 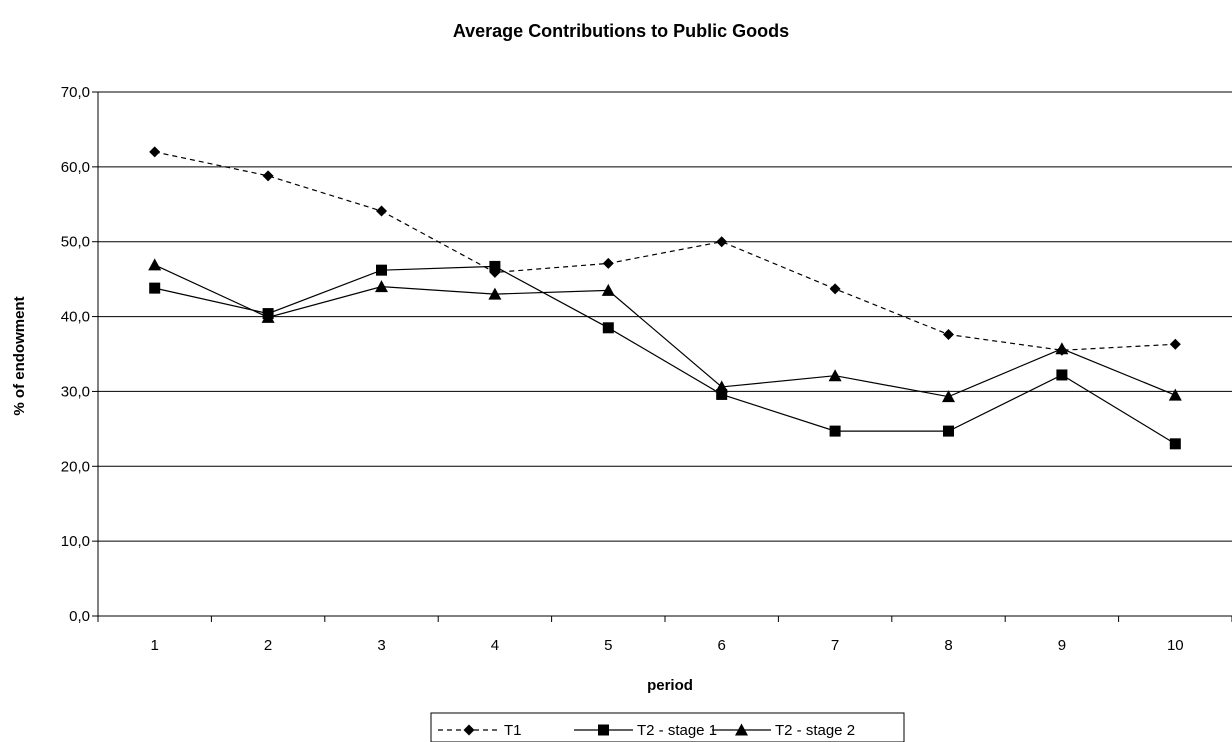 I want to click on y-tick-label: 60,0, so click(x=75, y=167).